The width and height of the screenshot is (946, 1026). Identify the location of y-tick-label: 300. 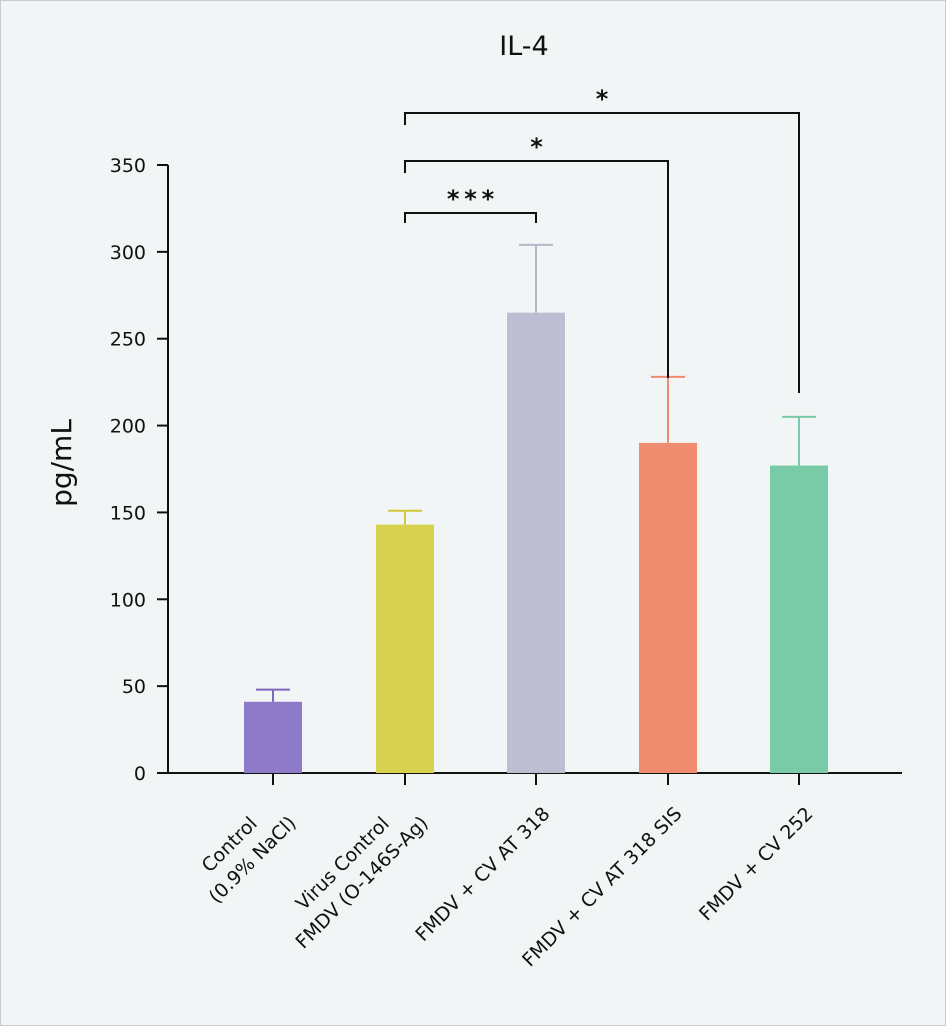
(128, 253).